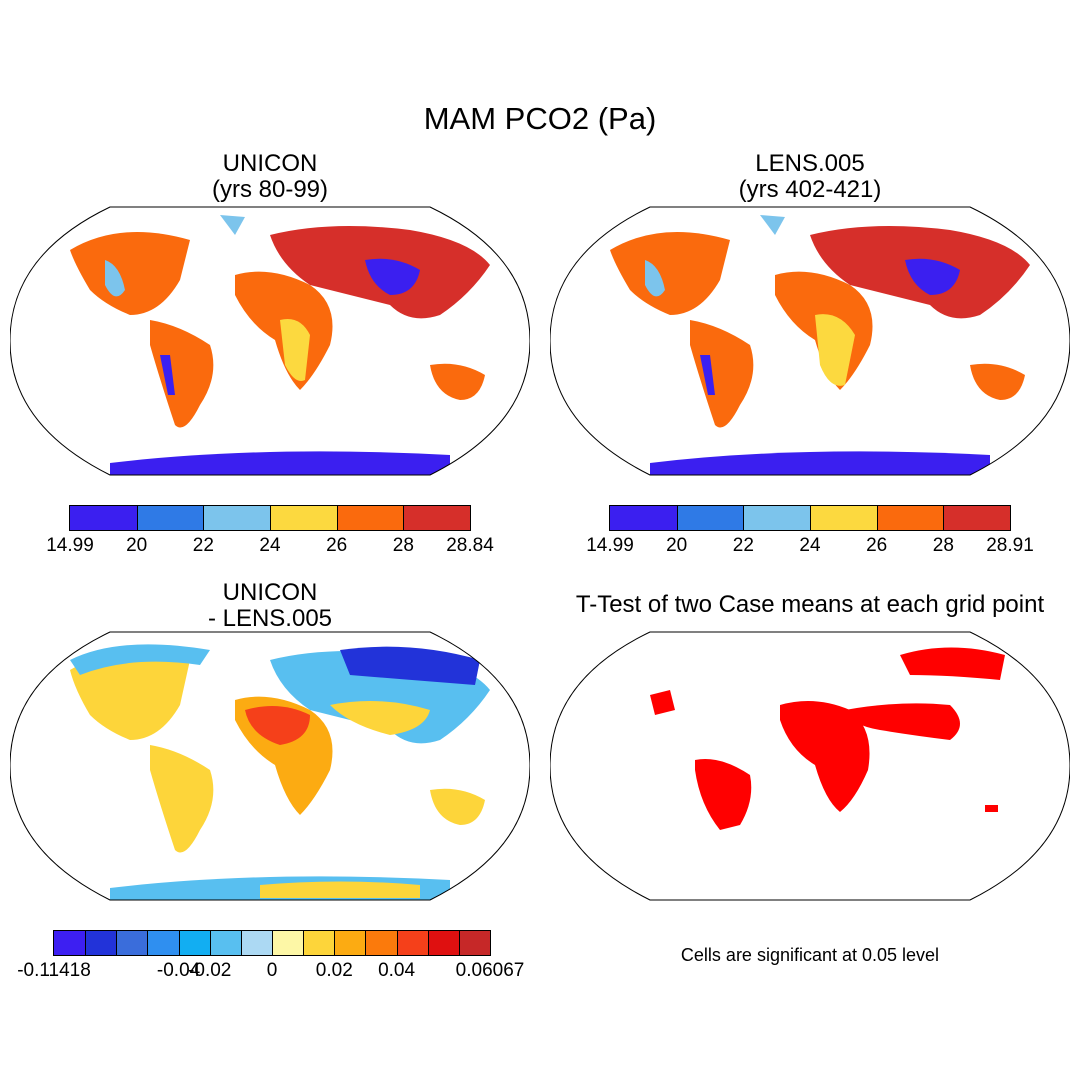 This screenshot has width=1080, height=1080. What do you see at coordinates (397, 970) in the screenshot?
I see `colorbar-label: 0.04` at bounding box center [397, 970].